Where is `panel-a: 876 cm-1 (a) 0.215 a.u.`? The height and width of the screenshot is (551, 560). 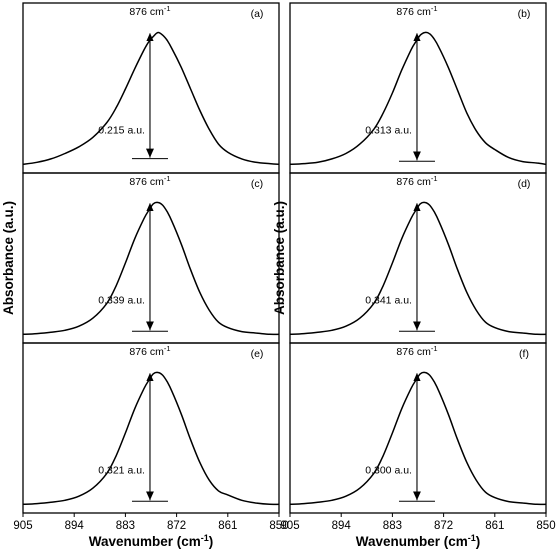 panel-a: 876 cm-1 (a) 0.215 a.u. is located at coordinates (151, 88).